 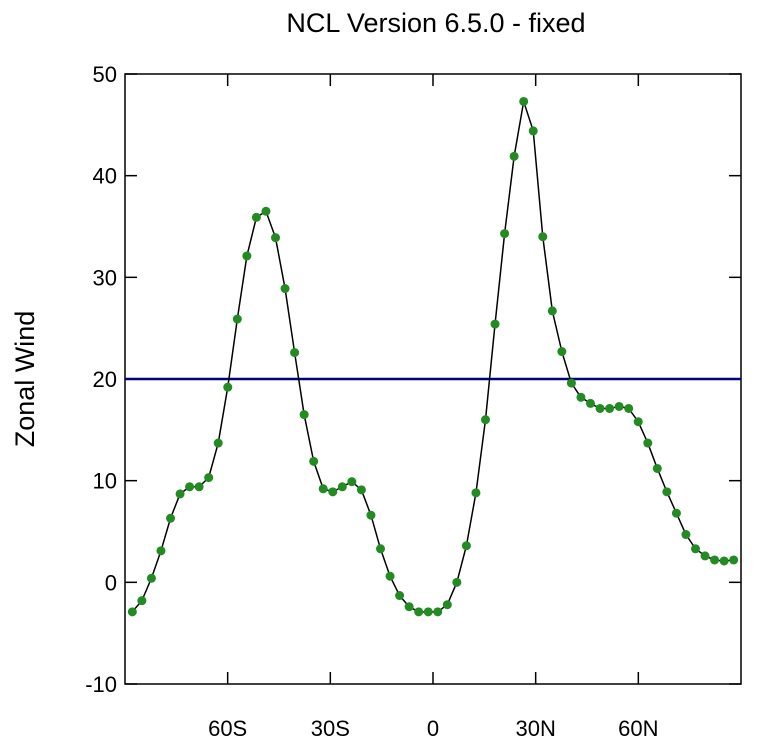 I want to click on y-axis-label: Zonal Wind, so click(x=25, y=379).